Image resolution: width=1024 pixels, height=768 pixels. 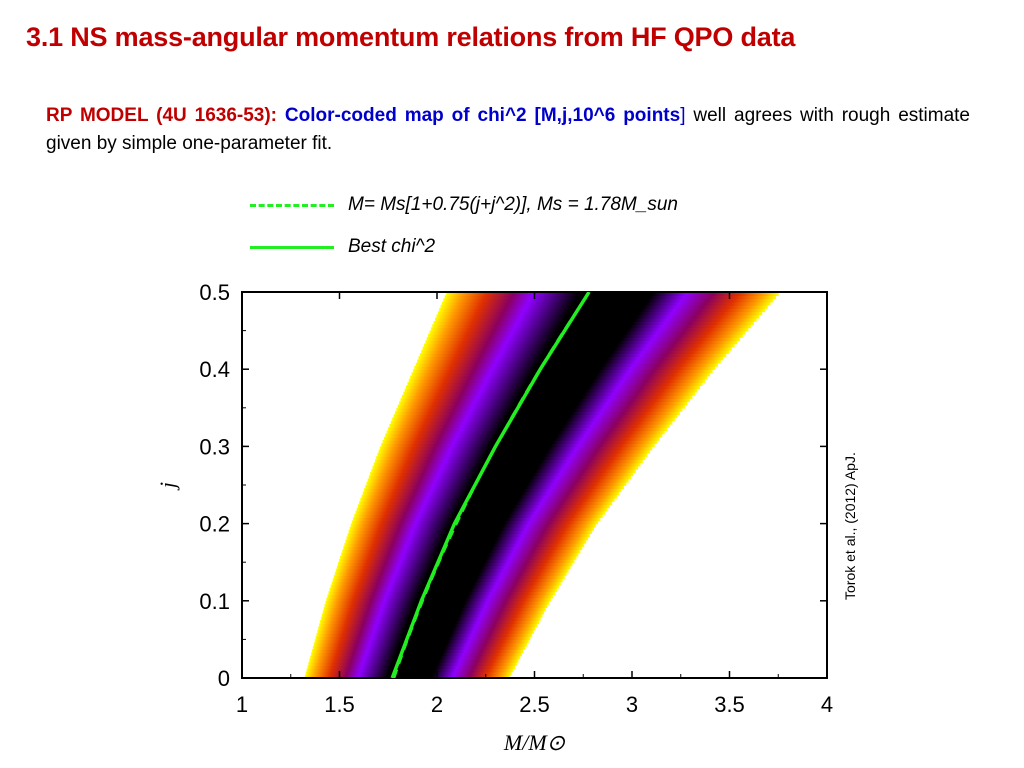 What do you see at coordinates (292, 247) in the screenshot?
I see `legend-solid-line` at bounding box center [292, 247].